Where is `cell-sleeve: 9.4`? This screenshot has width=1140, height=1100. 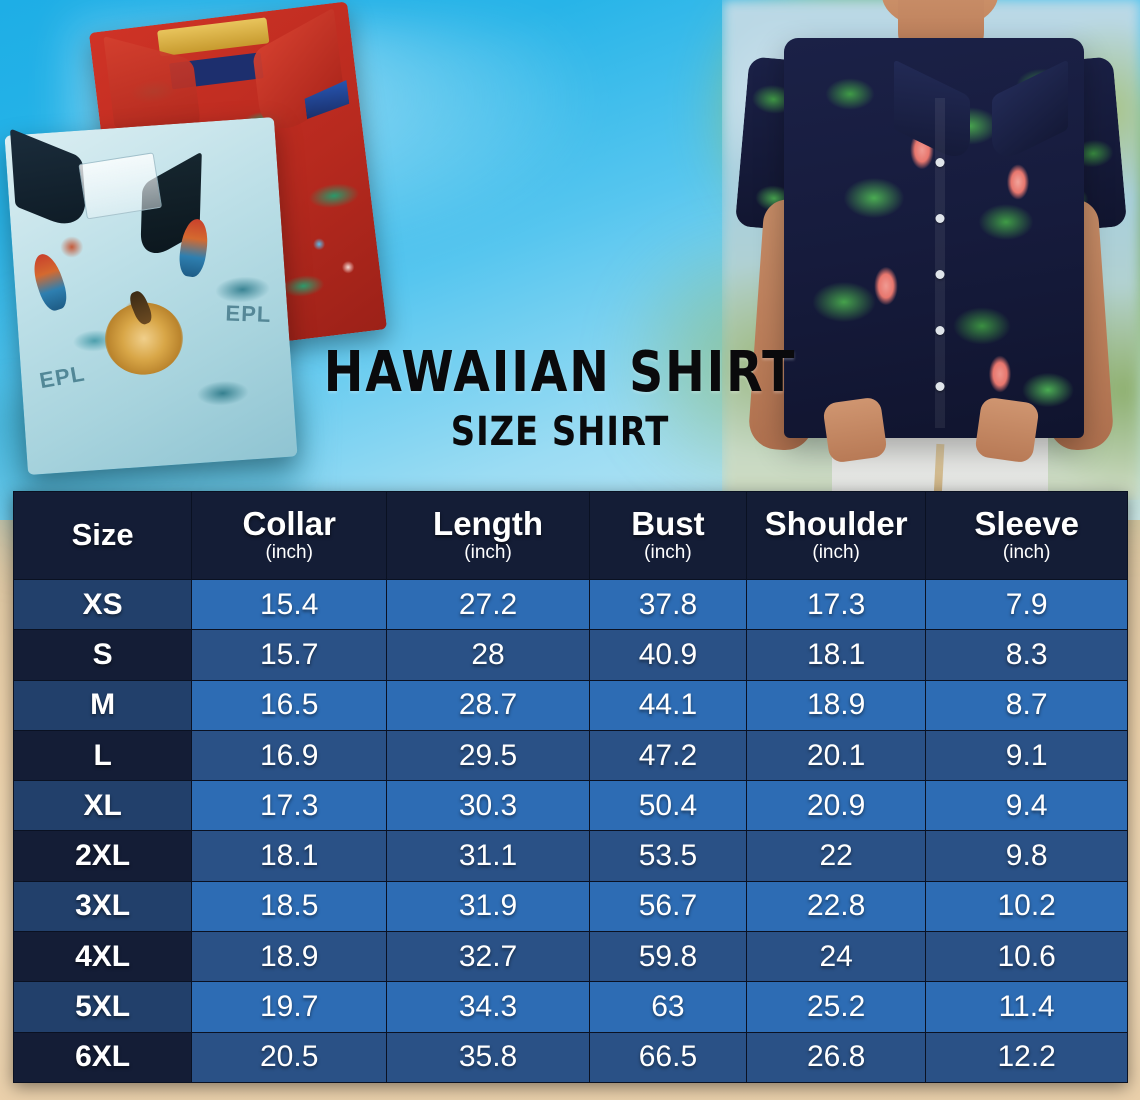 cell-sleeve: 9.4 is located at coordinates (1026, 806).